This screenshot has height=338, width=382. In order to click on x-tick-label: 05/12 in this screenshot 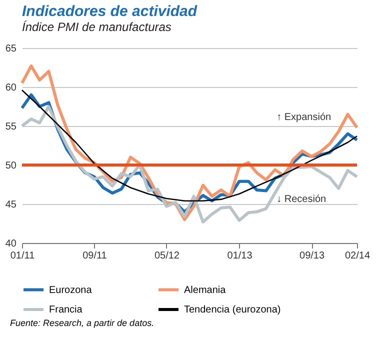, I will do `click(167, 256)`.